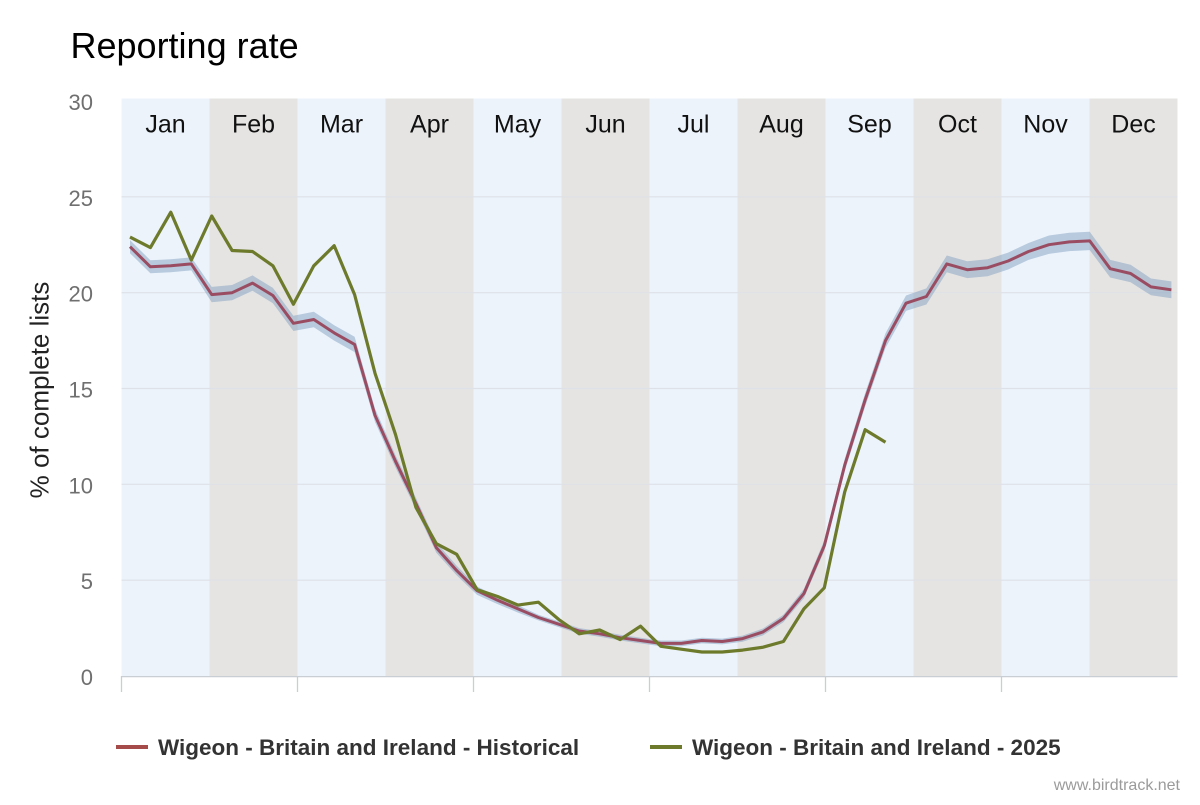 The image size is (1200, 805). What do you see at coordinates (429, 125) in the screenshot?
I see `svg-text: Apr` at bounding box center [429, 125].